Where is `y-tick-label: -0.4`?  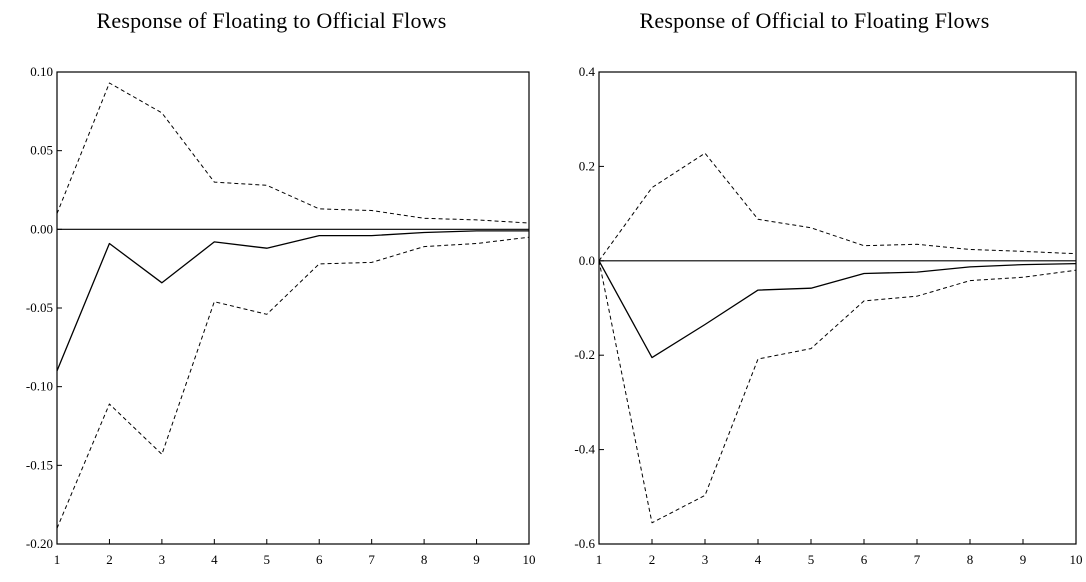
y-tick-label: -0.4 is located at coordinates (584, 449).